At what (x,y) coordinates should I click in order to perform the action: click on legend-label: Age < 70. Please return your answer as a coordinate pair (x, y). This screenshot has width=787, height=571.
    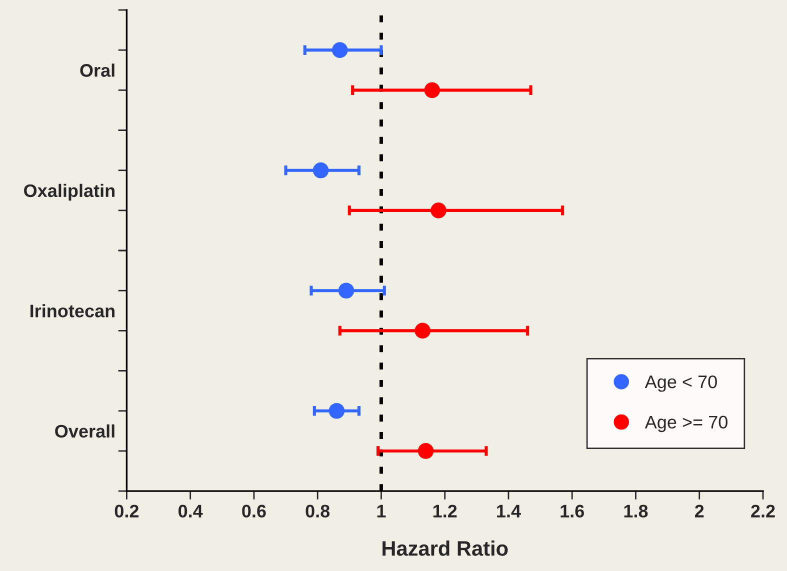
    Looking at the image, I should click on (680, 383).